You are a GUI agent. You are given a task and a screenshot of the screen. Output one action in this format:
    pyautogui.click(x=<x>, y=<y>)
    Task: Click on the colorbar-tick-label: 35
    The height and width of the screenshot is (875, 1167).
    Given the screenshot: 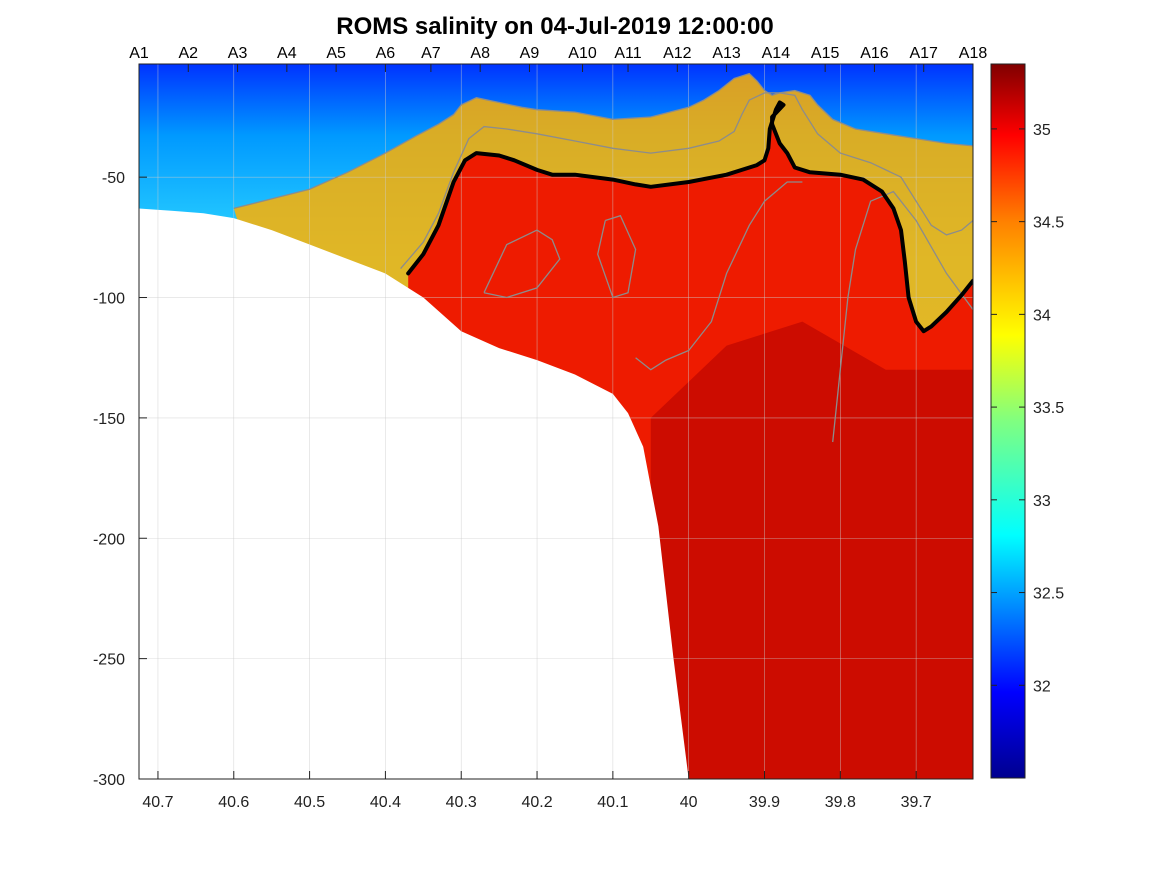 What is the action you would take?
    pyautogui.click(x=1042, y=130)
    